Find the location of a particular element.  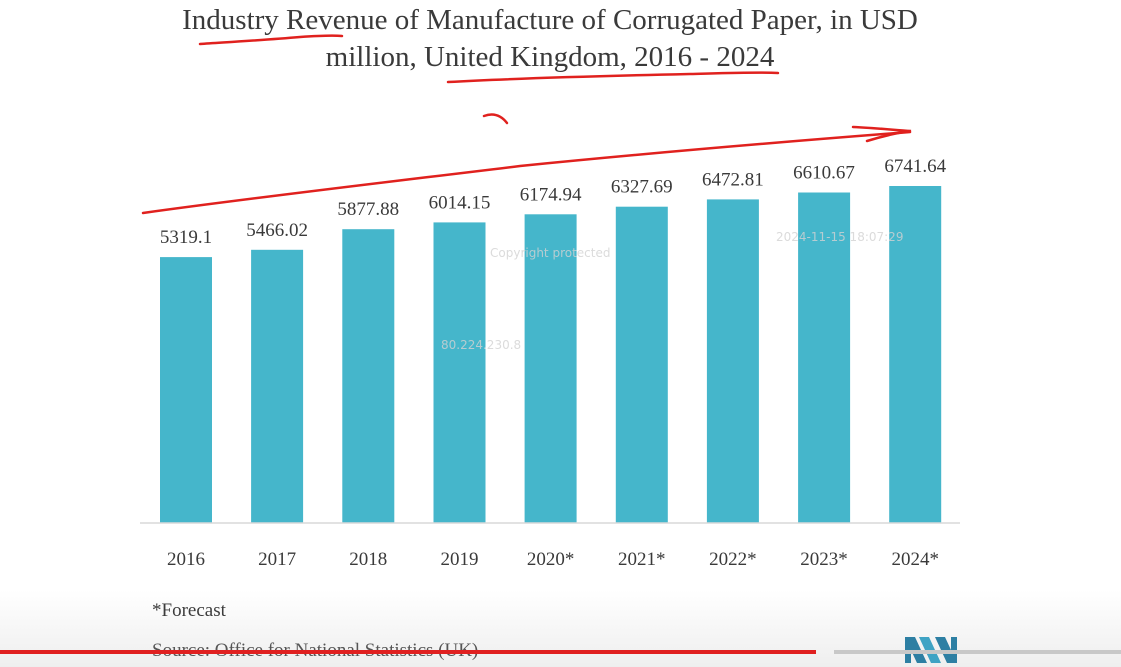

annotation-trend-arrow is located at coordinates (526, 172).